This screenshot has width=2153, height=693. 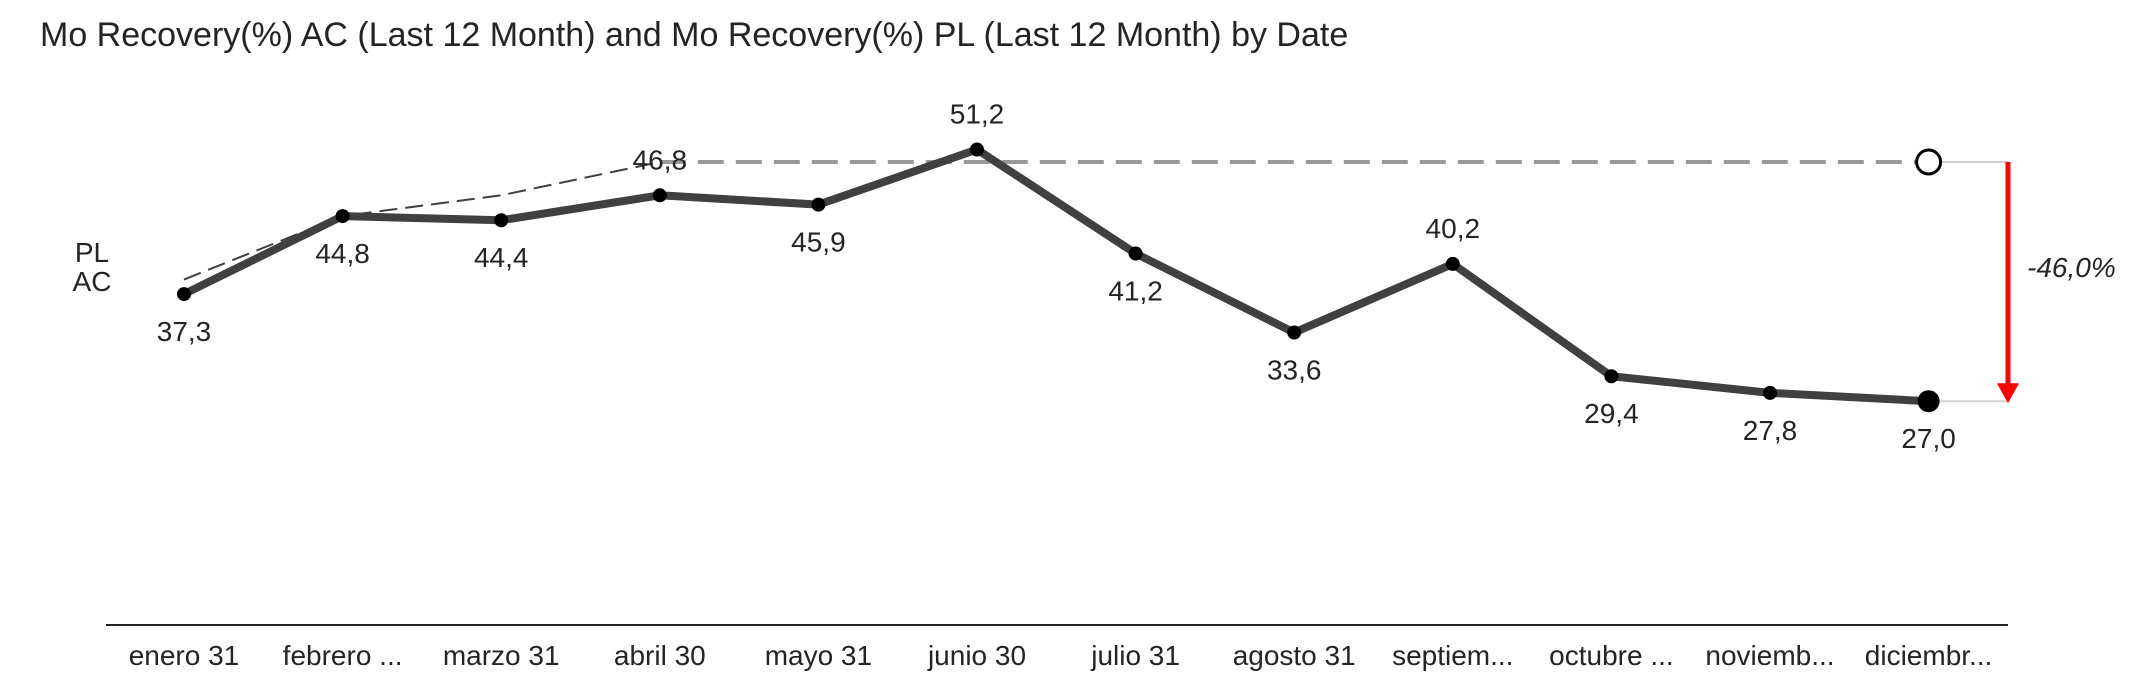 What do you see at coordinates (1135, 291) in the screenshot?
I see `ac-data-label: 41,2` at bounding box center [1135, 291].